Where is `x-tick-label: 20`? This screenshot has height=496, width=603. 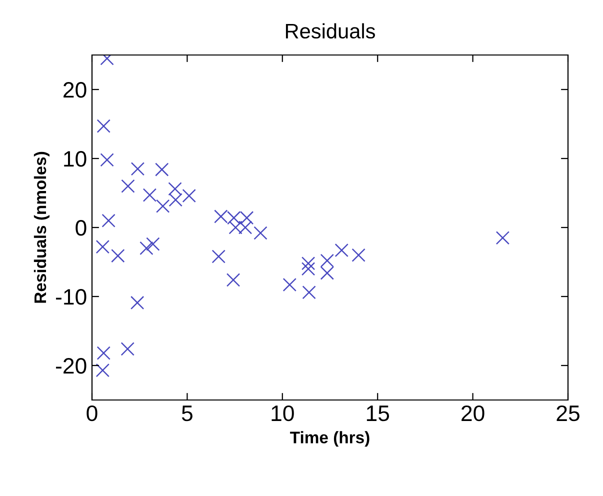
x-tick-label: 20 is located at coordinates (473, 413).